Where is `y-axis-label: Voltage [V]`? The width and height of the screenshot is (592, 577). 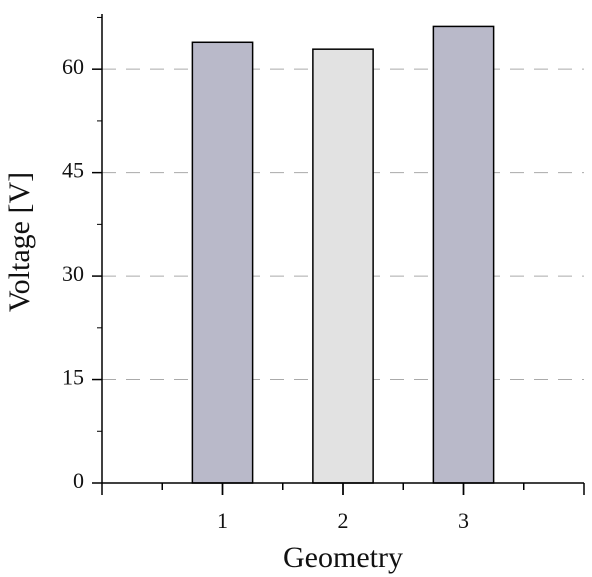 y-axis-label: Voltage [V] is located at coordinates (19, 242).